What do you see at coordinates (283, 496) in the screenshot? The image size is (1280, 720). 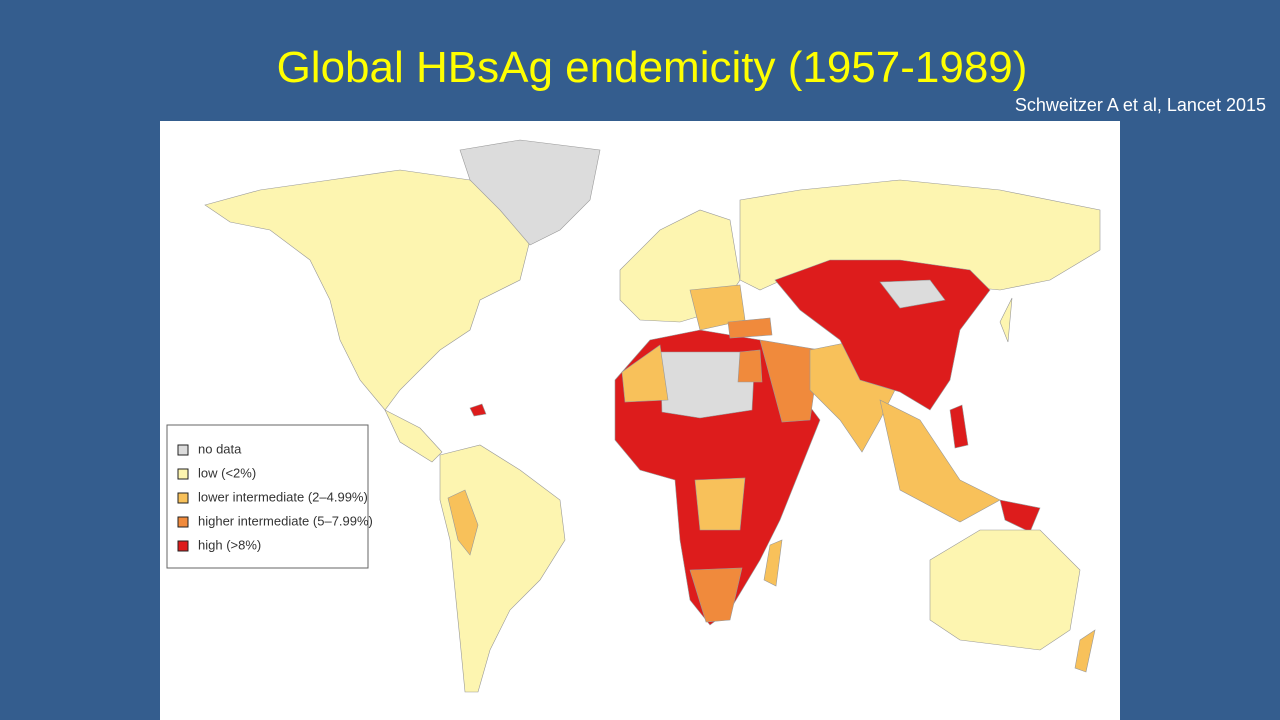 I see `legend-label: lower intermediate (2–4.99%)` at bounding box center [283, 496].